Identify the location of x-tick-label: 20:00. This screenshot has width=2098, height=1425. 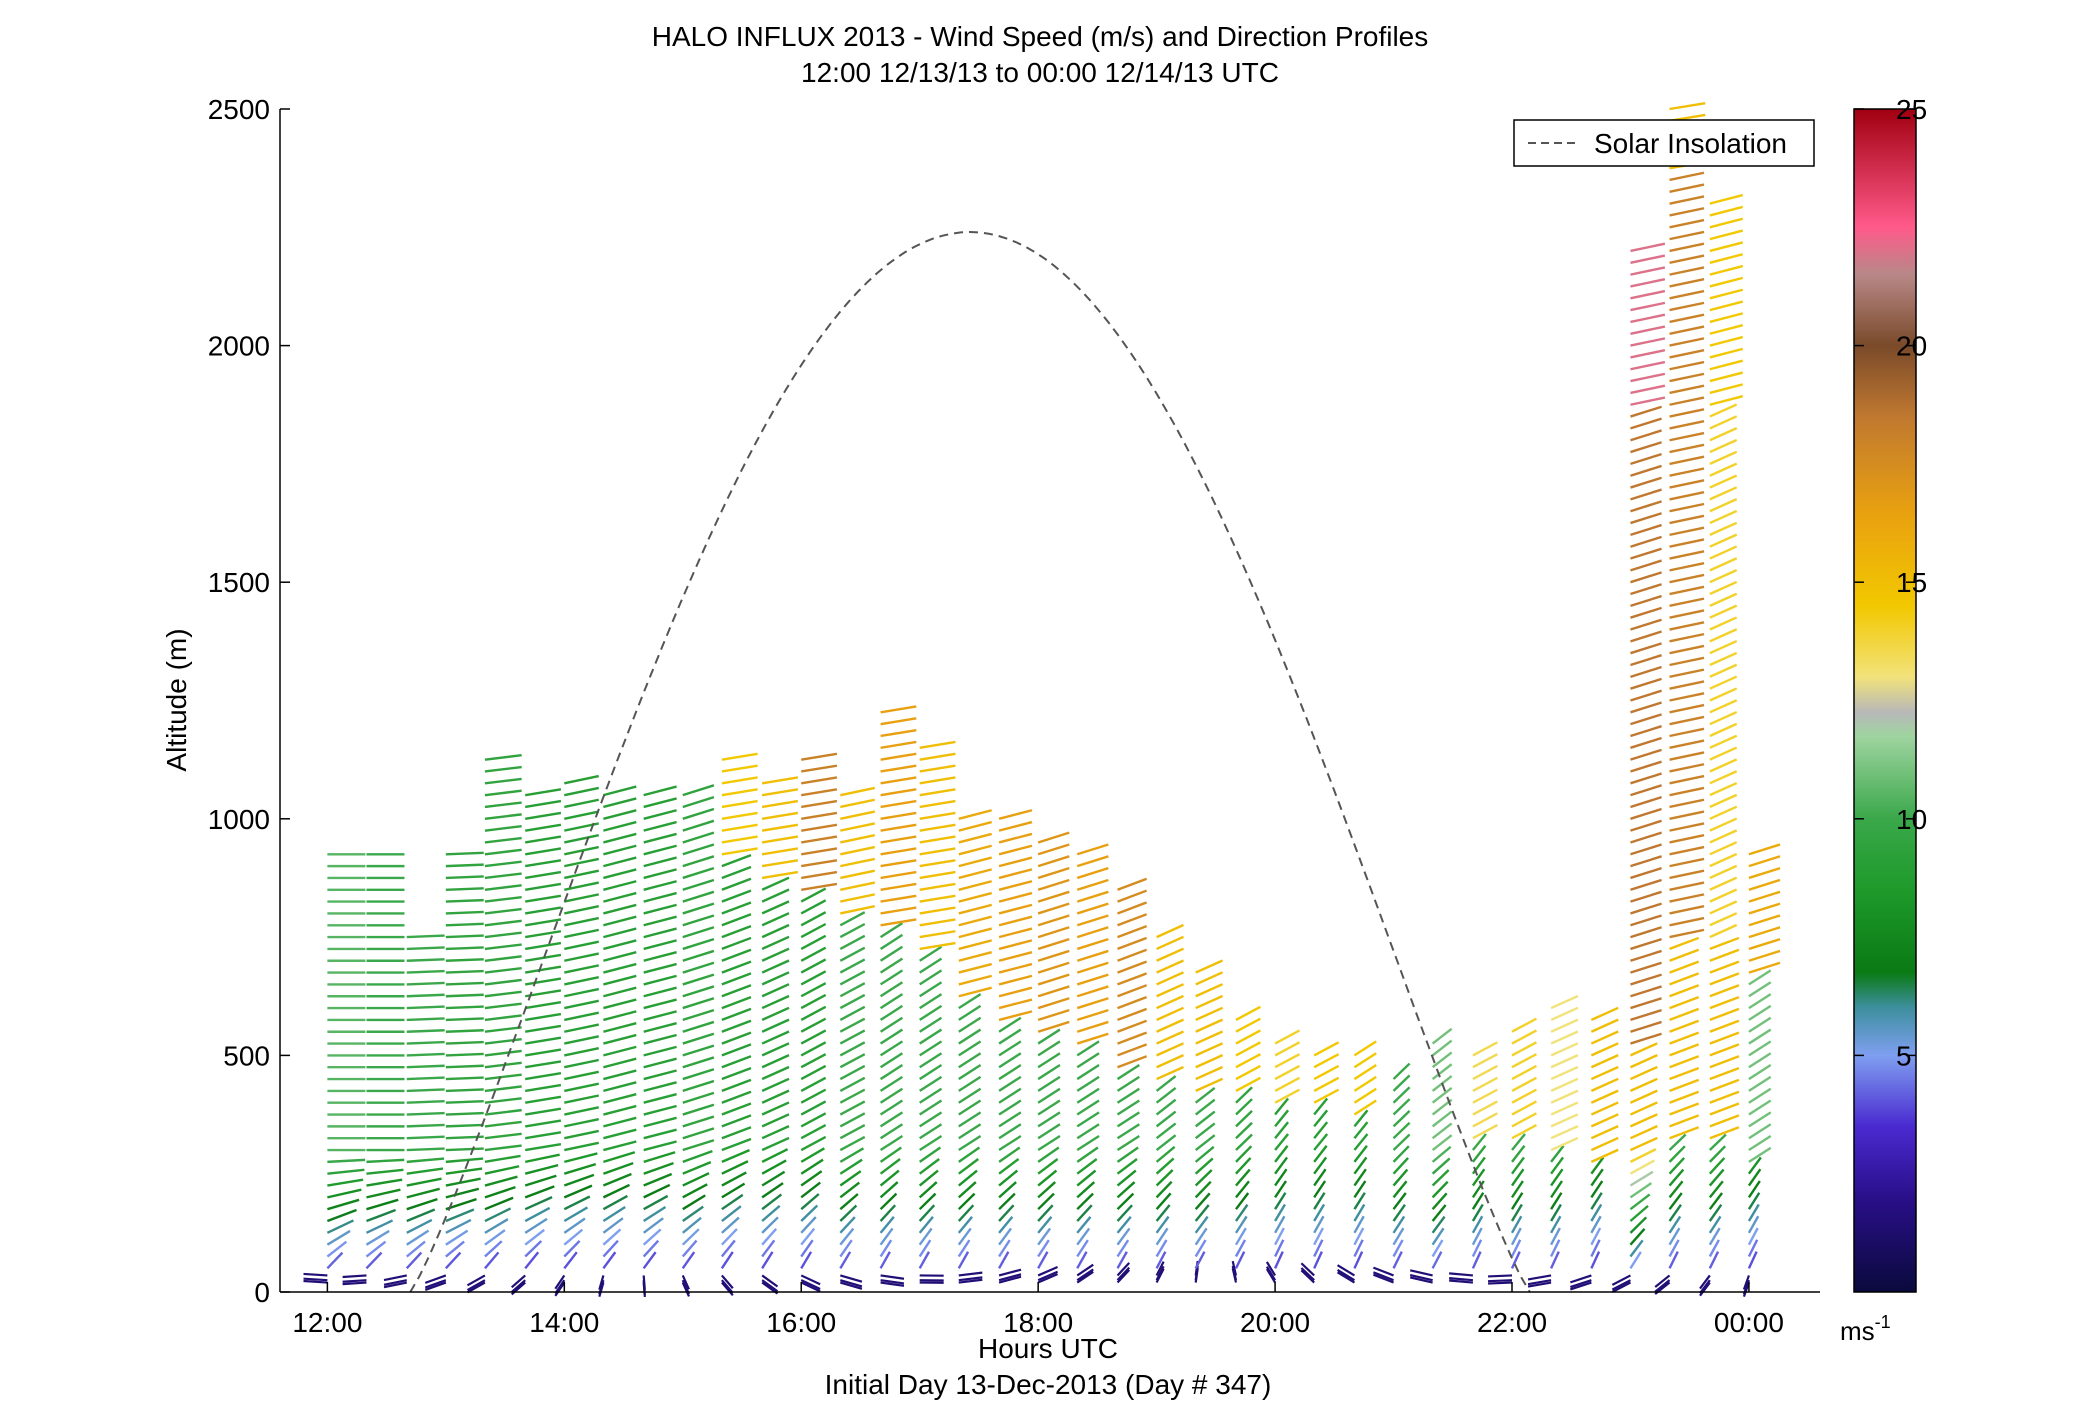
(1275, 1322).